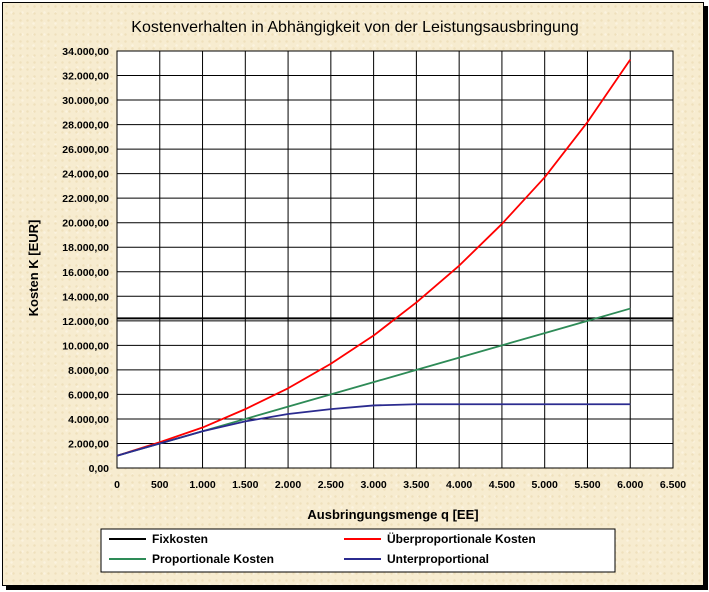  Describe the element at coordinates (88, 395) in the screenshot. I see `y-tick-label: 6.000,00` at that location.